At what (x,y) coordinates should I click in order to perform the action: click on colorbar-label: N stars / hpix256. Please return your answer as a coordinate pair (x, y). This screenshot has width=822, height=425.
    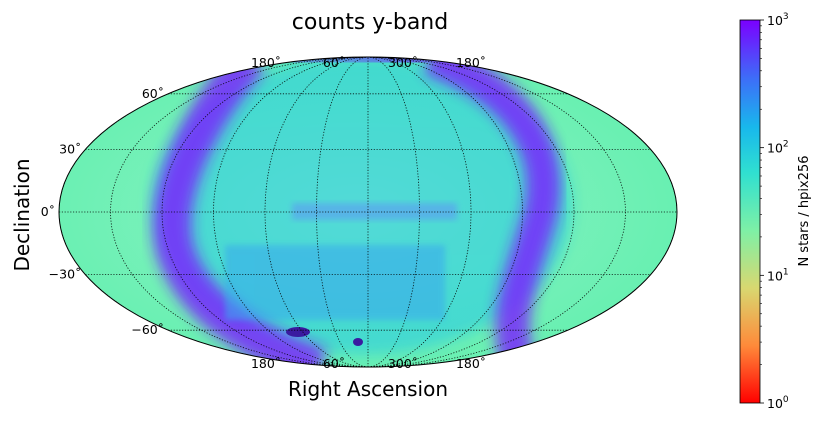
    Looking at the image, I should click on (804, 210).